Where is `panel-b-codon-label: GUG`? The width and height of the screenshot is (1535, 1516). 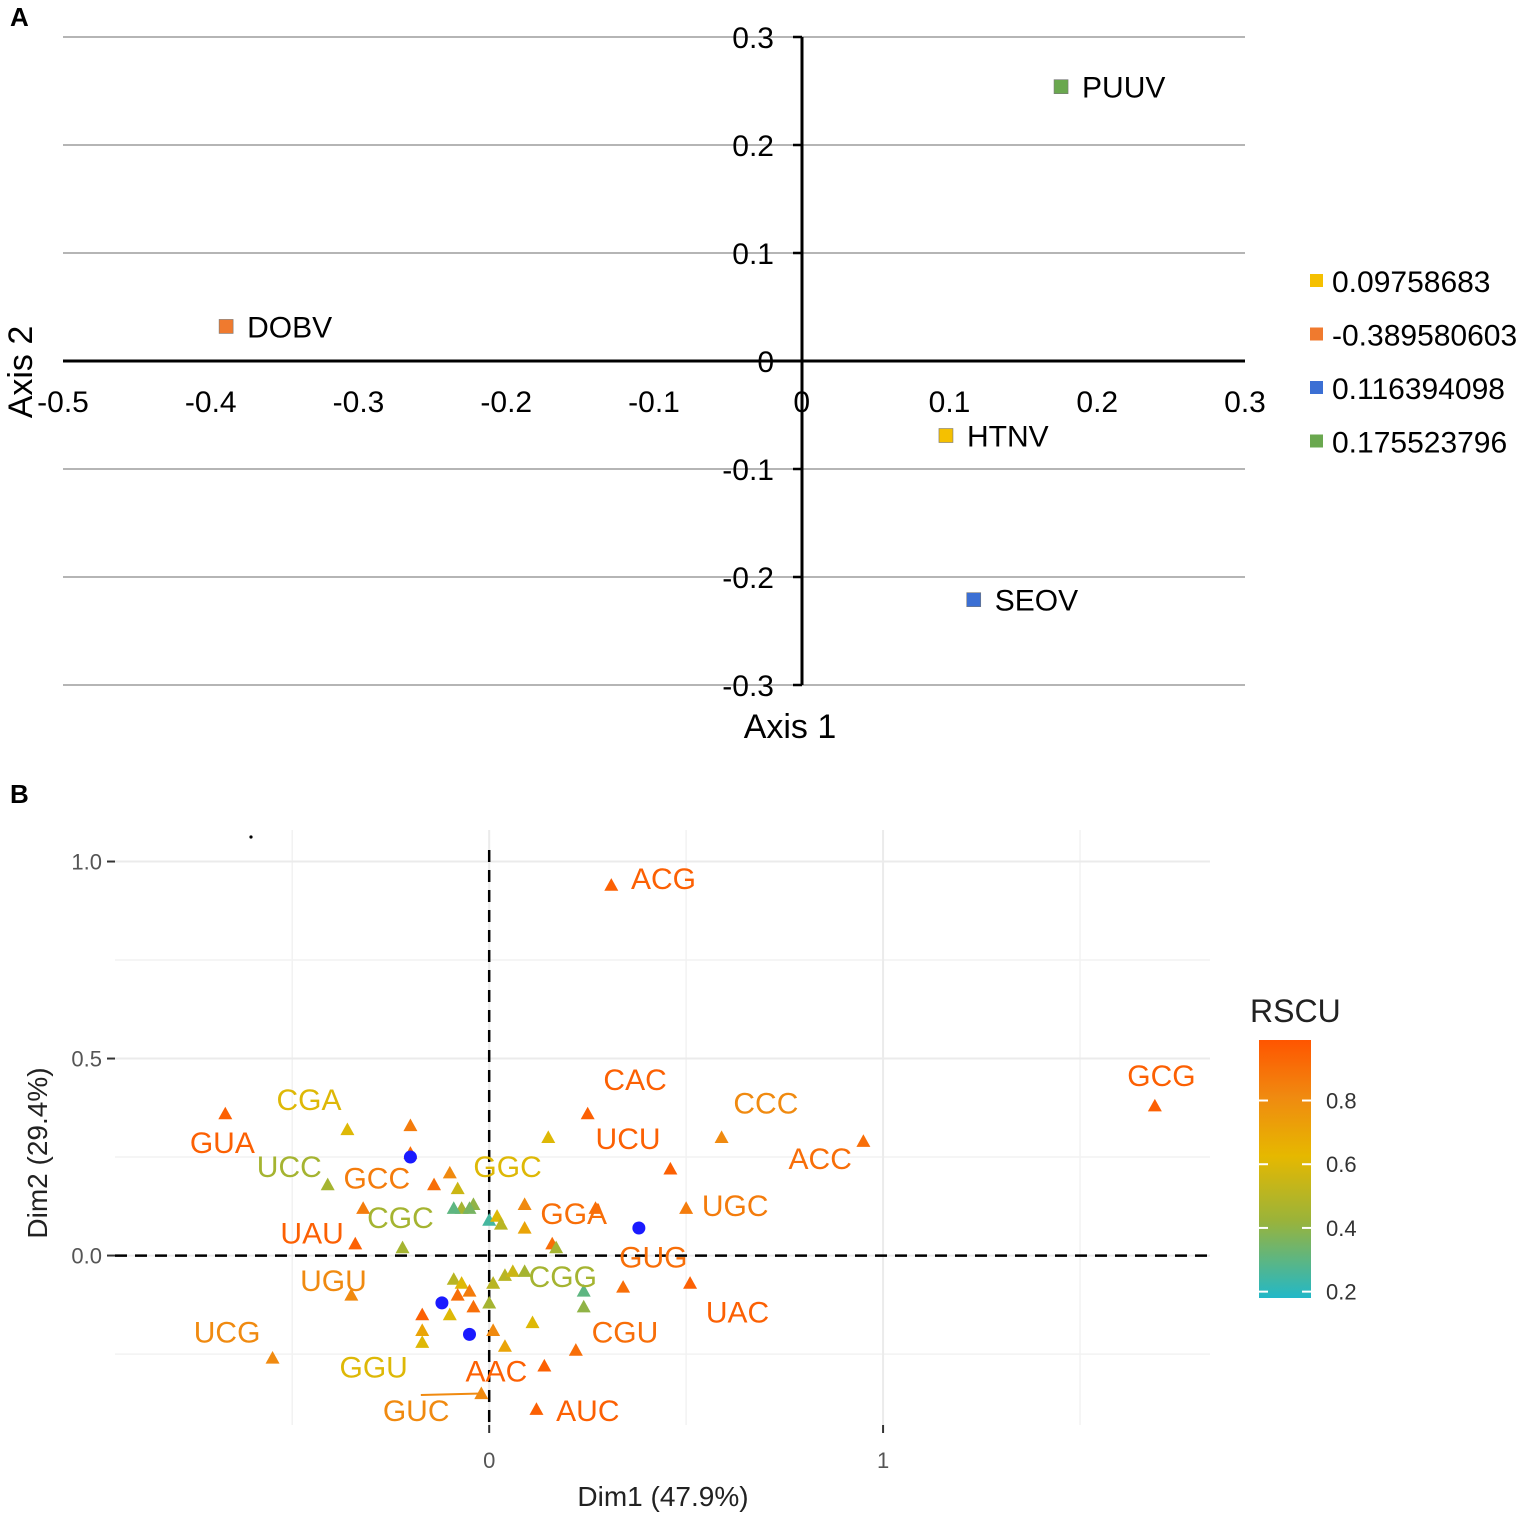 panel-b-codon-label: GUG is located at coordinates (653, 1257).